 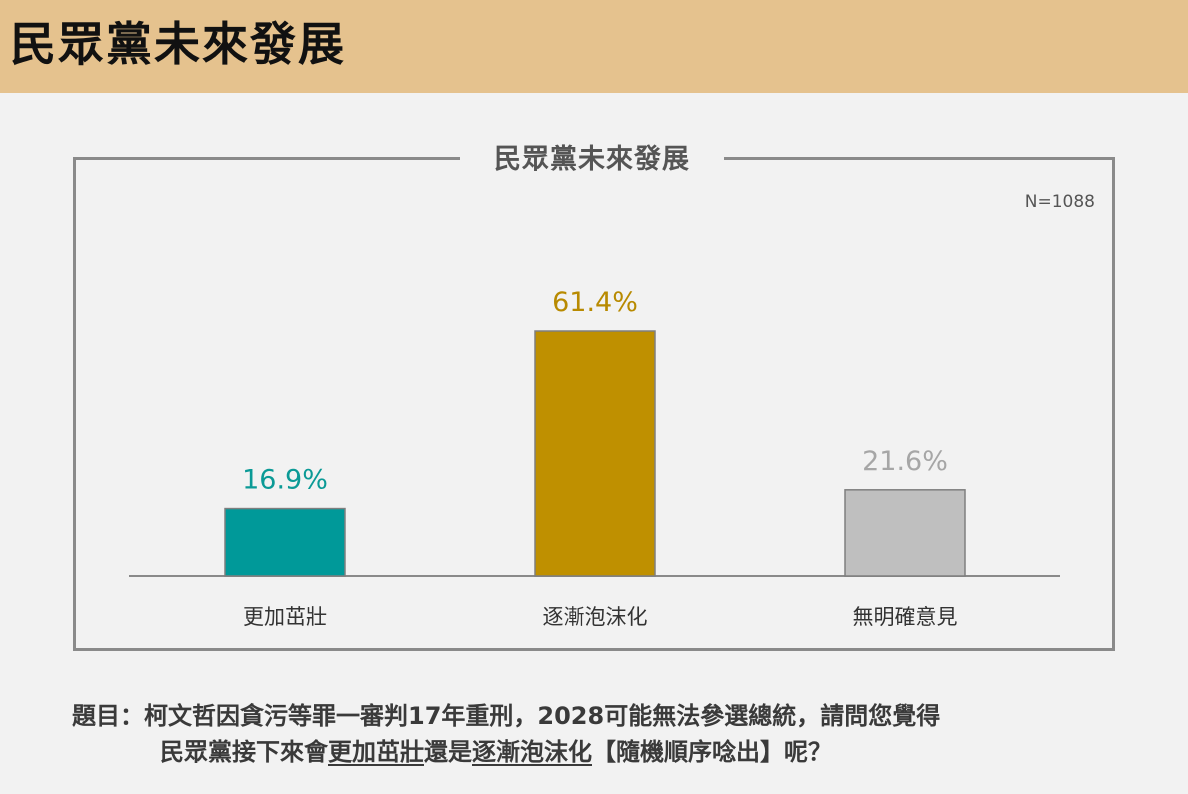 I want to click on value-label-2: 61.4%, so click(x=595, y=302).